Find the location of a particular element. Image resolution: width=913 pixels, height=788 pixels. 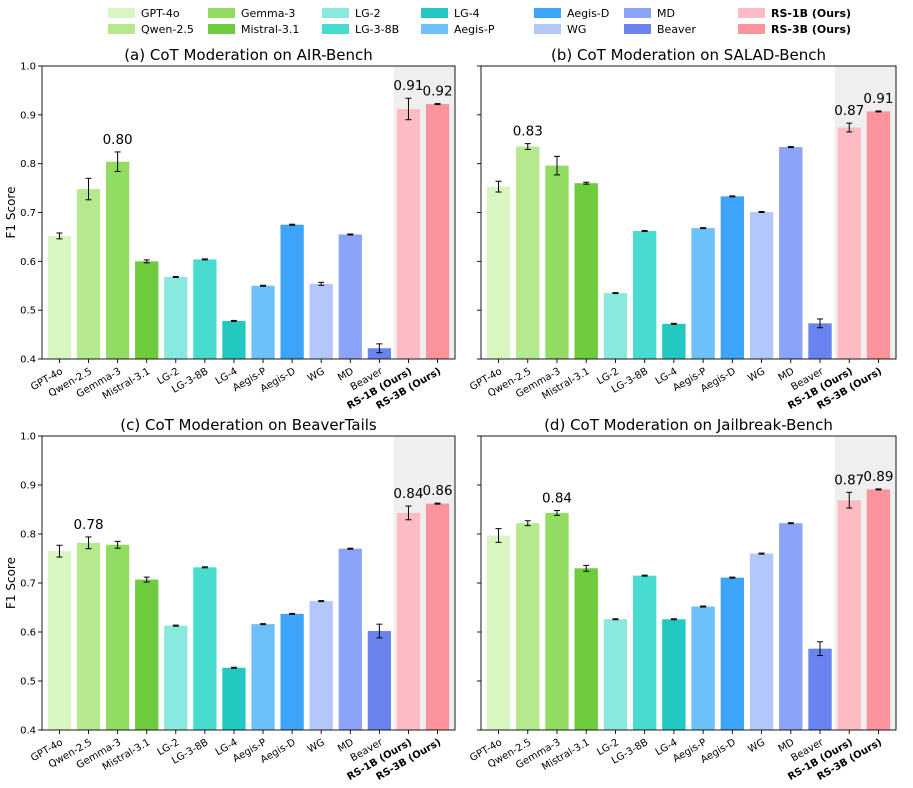

legend-swatch-rs-1b-ours is located at coordinates (751, 13).